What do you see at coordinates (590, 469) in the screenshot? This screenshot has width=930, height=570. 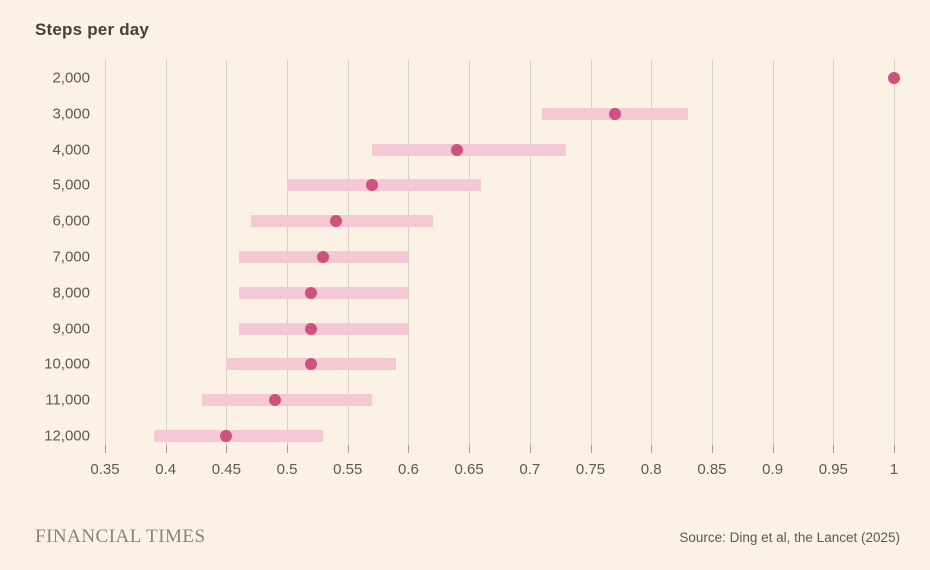 I see `x-tick-label: 0.75` at bounding box center [590, 469].